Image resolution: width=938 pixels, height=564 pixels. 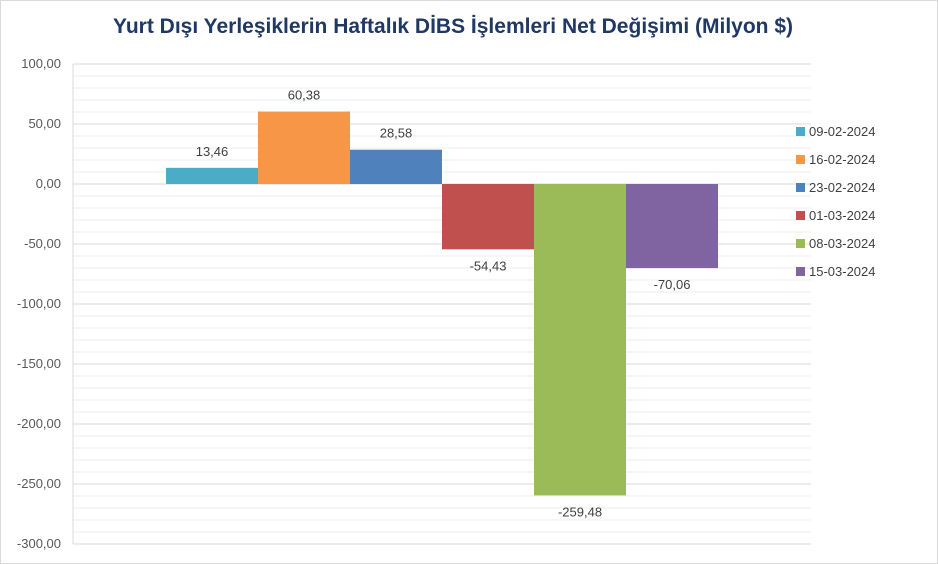 What do you see at coordinates (580, 511) in the screenshot?
I see `data-label: -259,48` at bounding box center [580, 511].